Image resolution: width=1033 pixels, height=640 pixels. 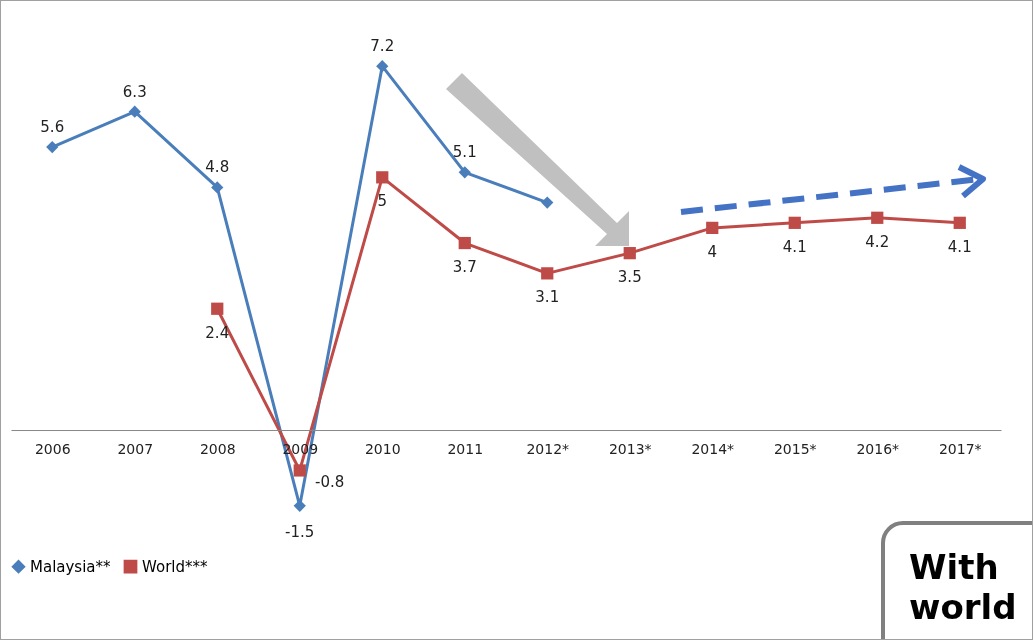 What do you see at coordinates (548, 448) in the screenshot?
I see `x-tick-label: 2012*` at bounding box center [548, 448].